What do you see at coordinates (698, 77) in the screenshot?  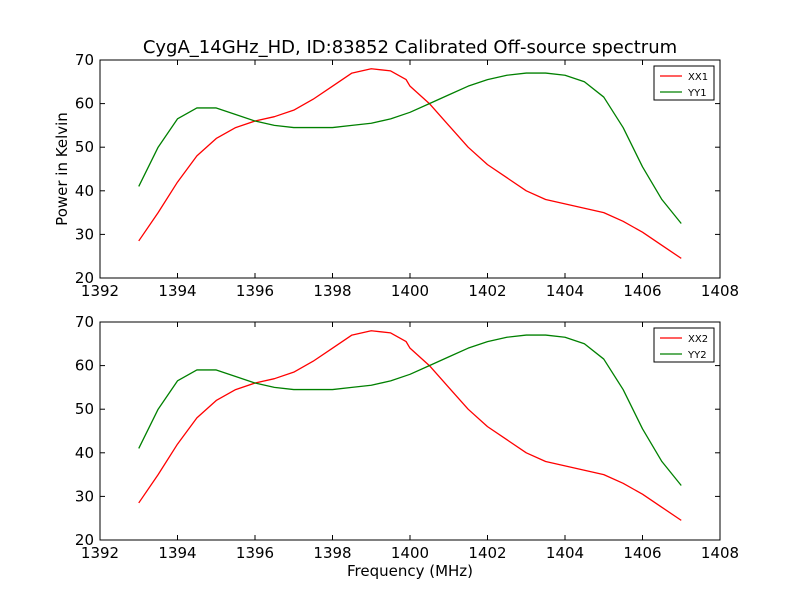 I see `legend-entry-label: XX1` at bounding box center [698, 77].